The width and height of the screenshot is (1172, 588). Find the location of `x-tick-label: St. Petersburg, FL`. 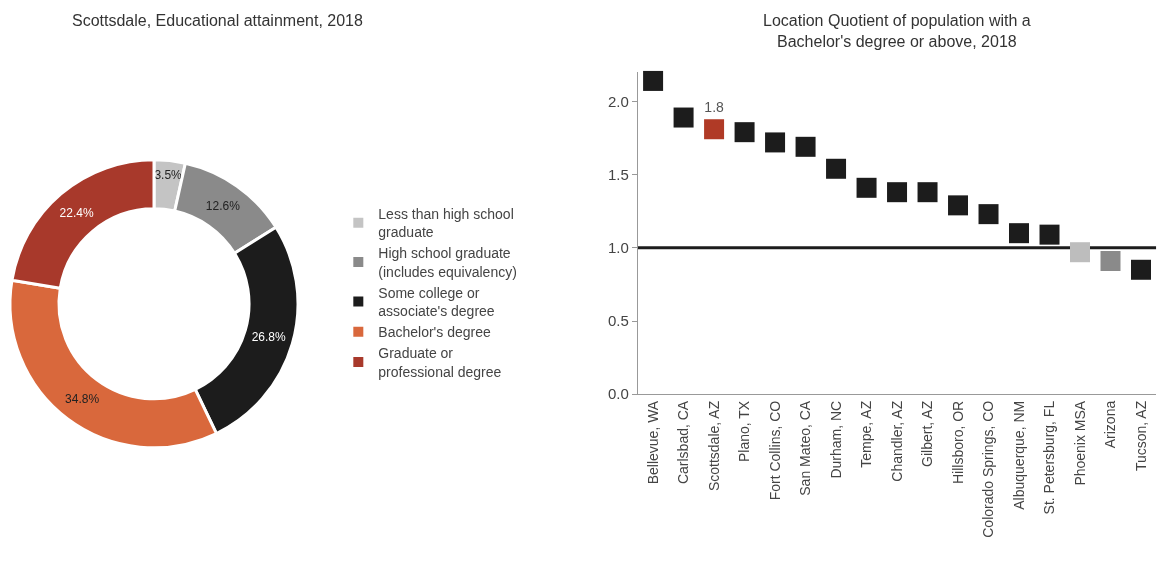

x-tick-label: St. Petersburg, FL is located at coordinates (1049, 457).